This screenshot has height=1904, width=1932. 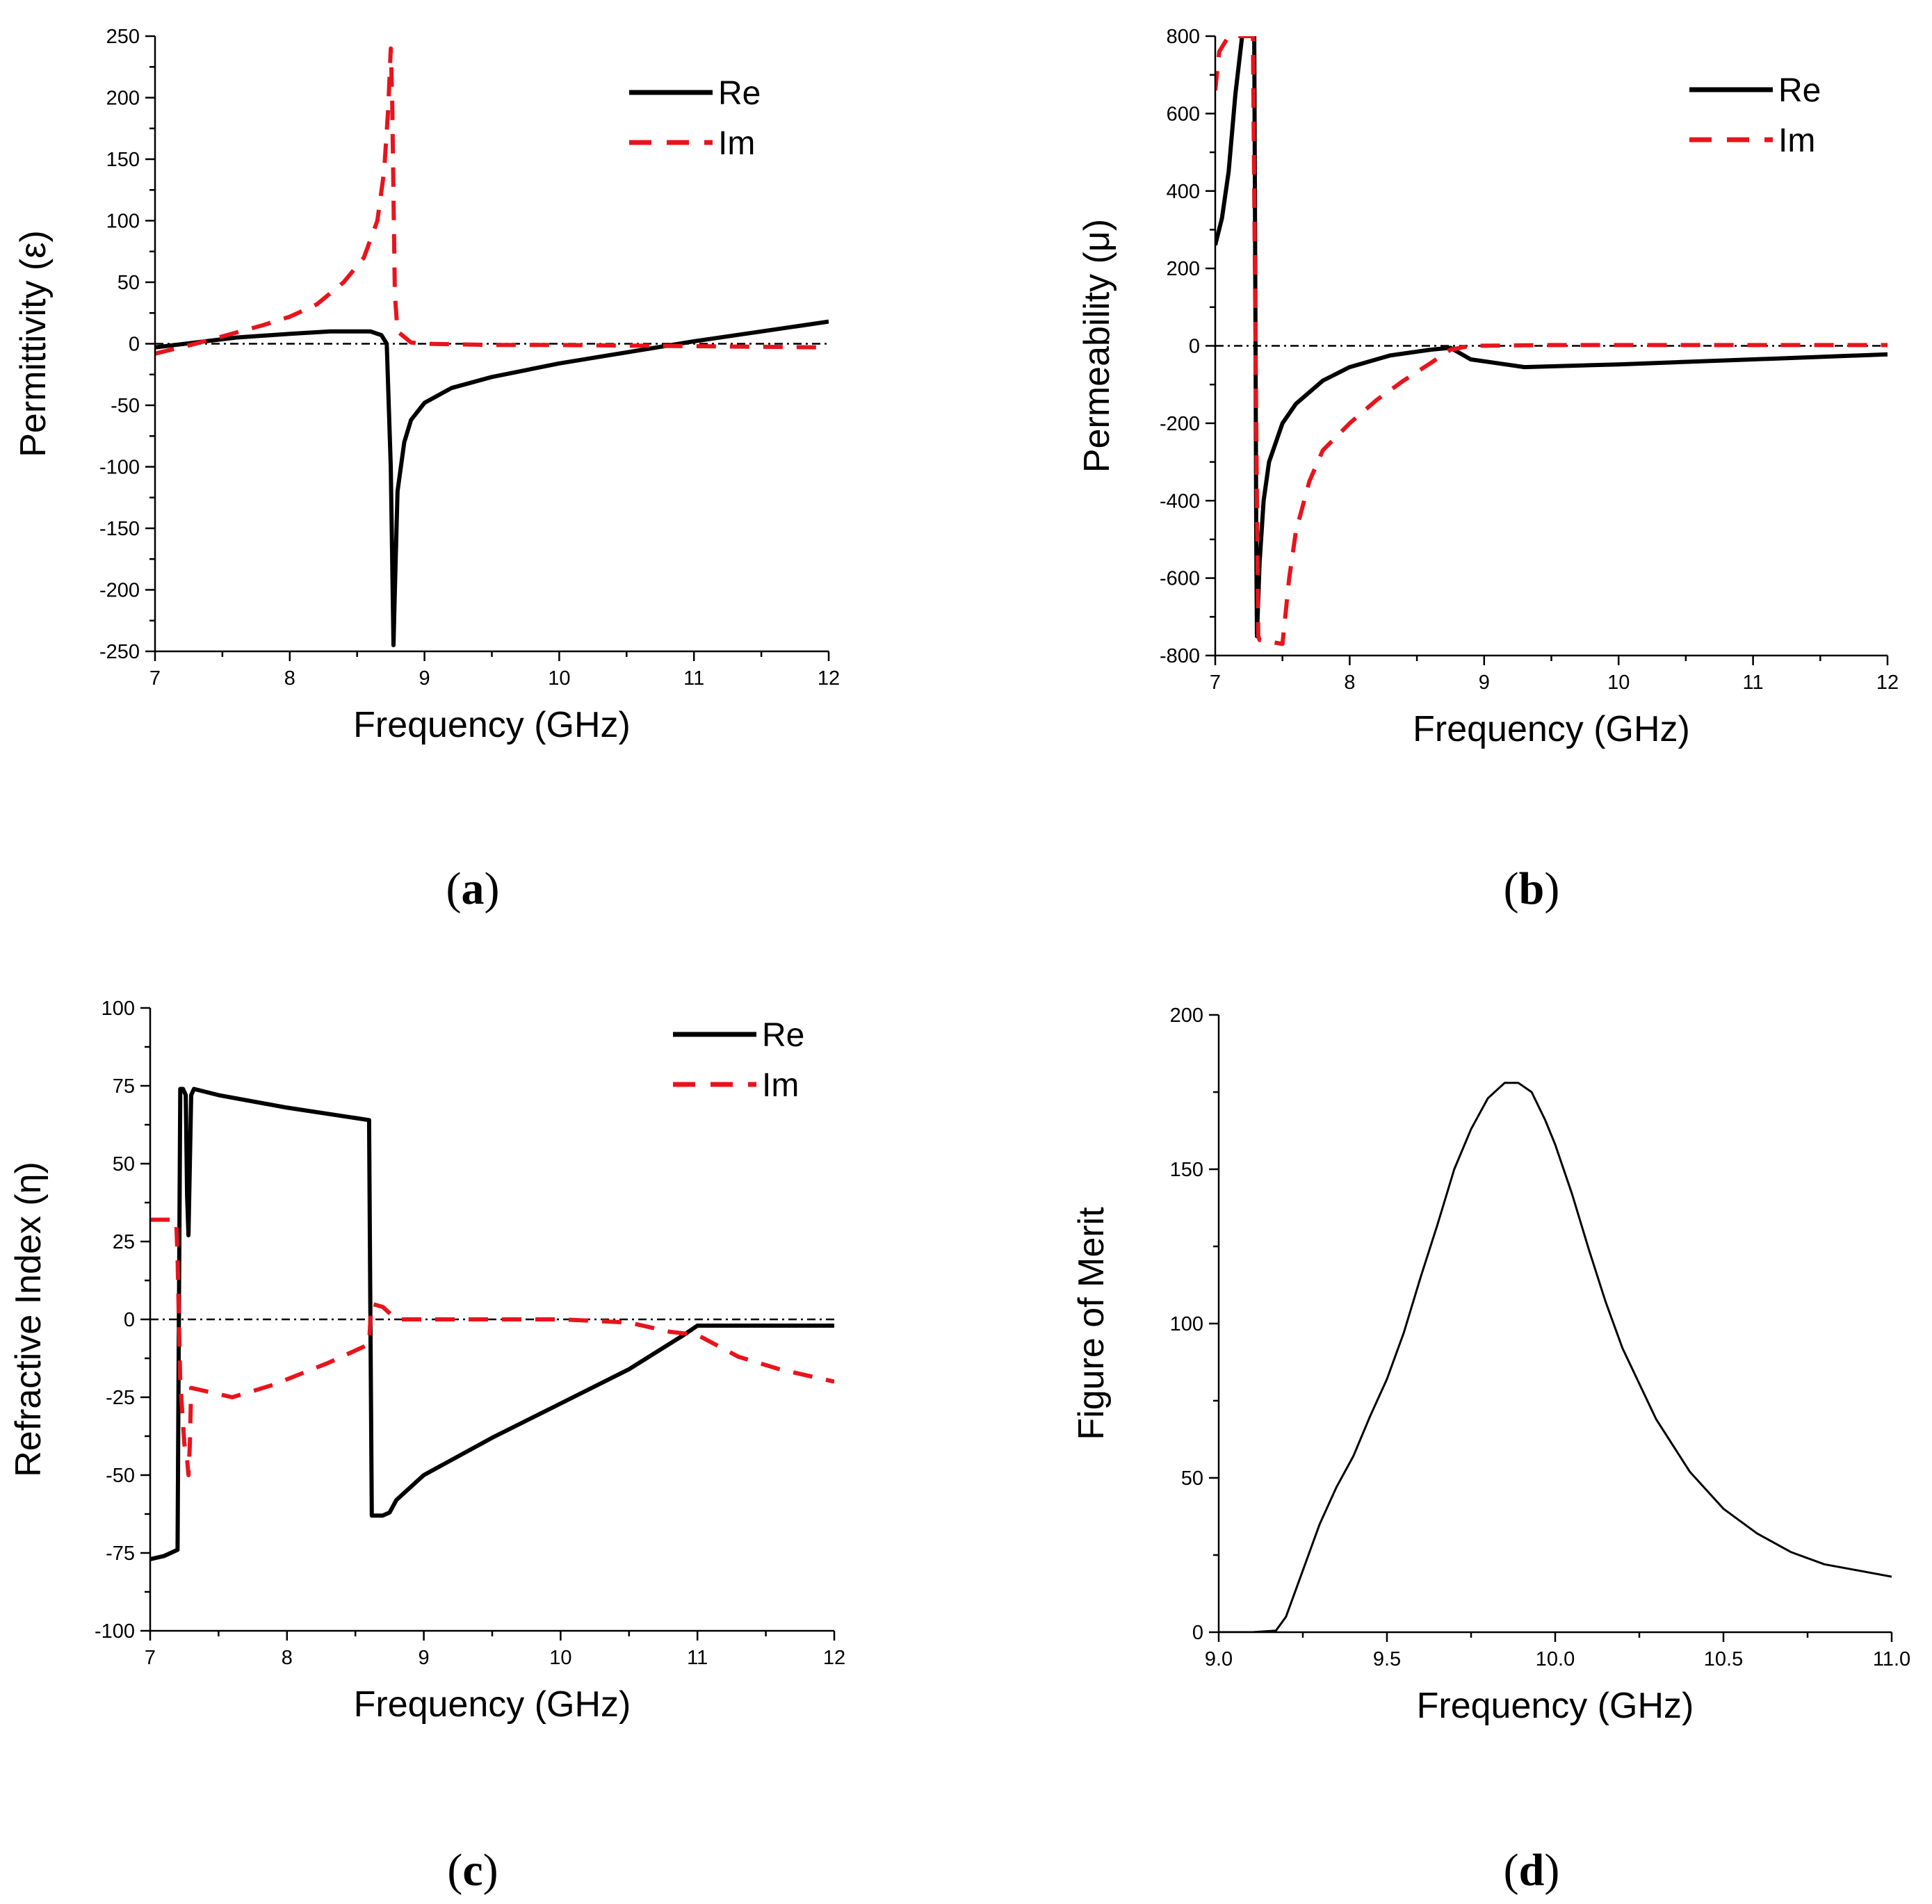 What do you see at coordinates (1180, 656) in the screenshot?
I see `y-tick-label: -800` at bounding box center [1180, 656].